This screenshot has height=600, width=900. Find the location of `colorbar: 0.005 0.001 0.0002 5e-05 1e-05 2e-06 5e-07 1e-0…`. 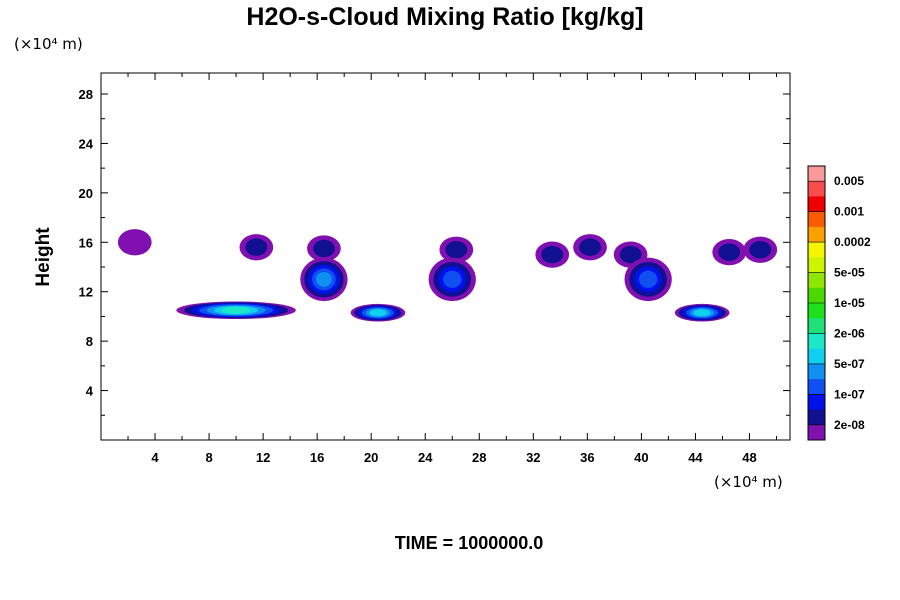

colorbar: 0.005 0.001 0.0002 5e-05 1e-05 2e-06 5e-07 1e-0… is located at coordinates (839, 303).